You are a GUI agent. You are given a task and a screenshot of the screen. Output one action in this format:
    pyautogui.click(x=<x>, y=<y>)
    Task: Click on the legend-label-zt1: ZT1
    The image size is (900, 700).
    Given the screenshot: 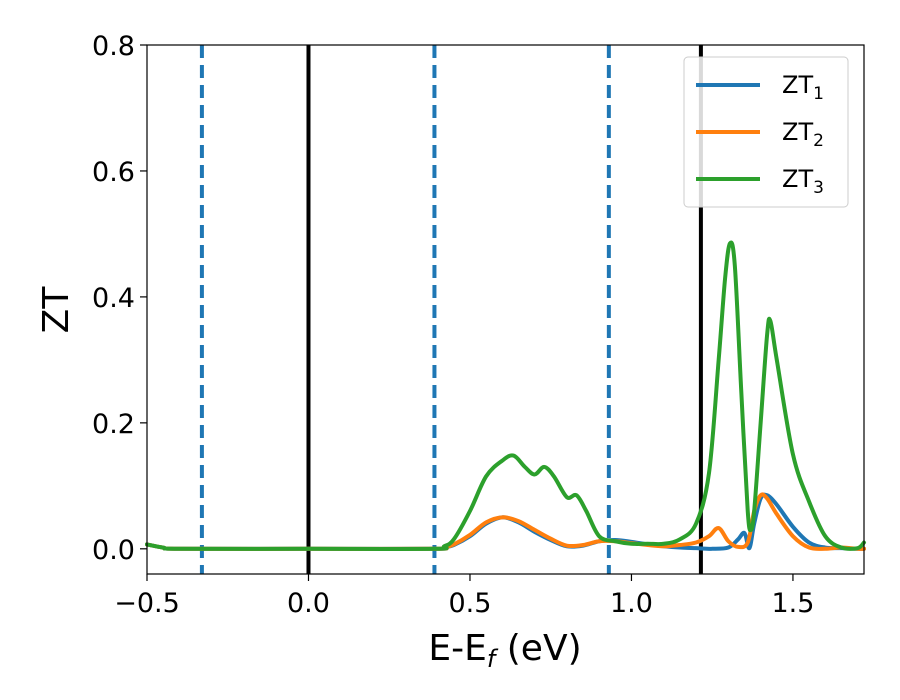 What is the action you would take?
    pyautogui.click(x=803, y=87)
    